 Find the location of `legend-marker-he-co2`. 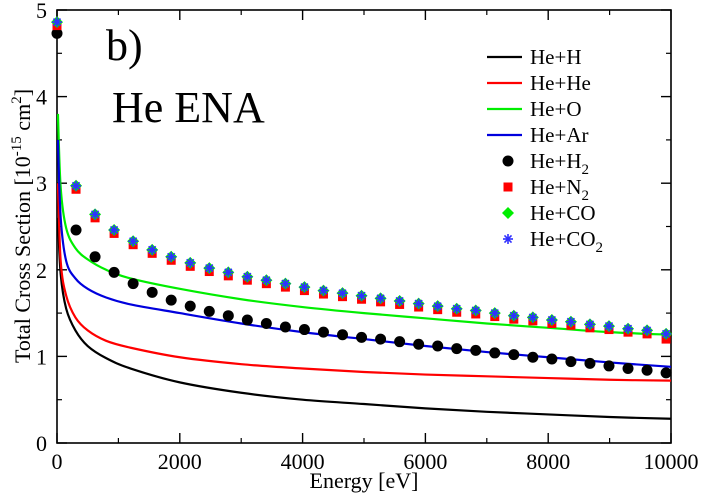

legend-marker-he-co2 is located at coordinates (508, 239).